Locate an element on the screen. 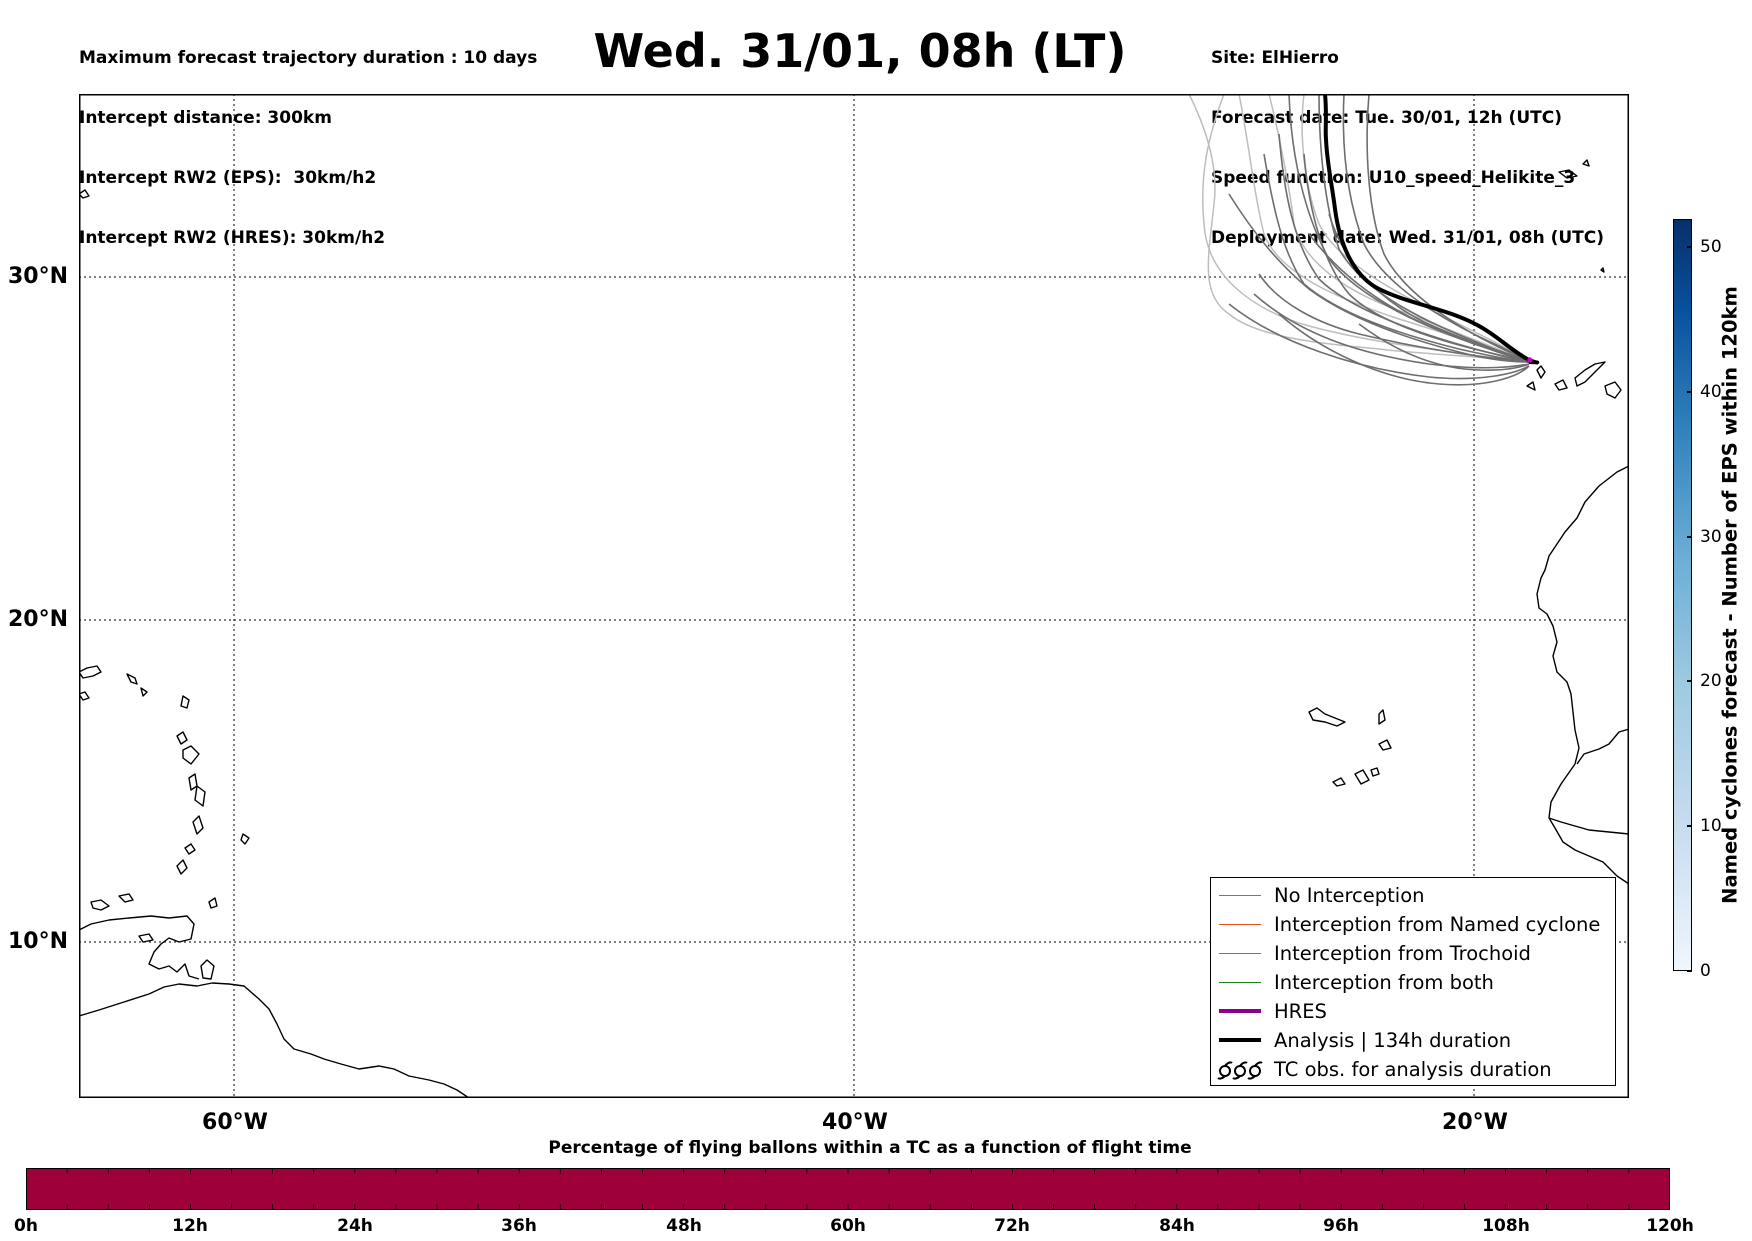 The width and height of the screenshot is (1752, 1241). site-marker is located at coordinates (1530, 360).